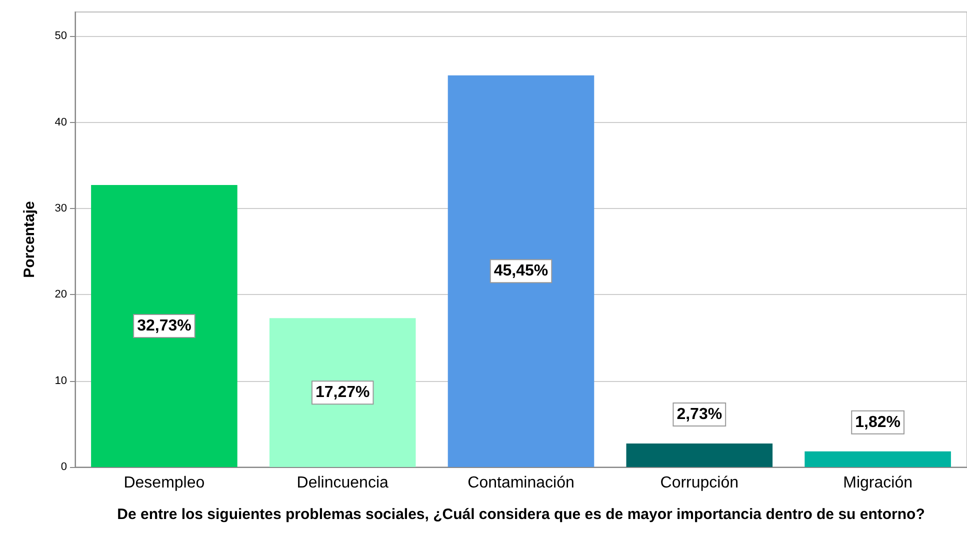  Describe the element at coordinates (29, 239) in the screenshot. I see `y-axis-title: Porcentaje` at that location.